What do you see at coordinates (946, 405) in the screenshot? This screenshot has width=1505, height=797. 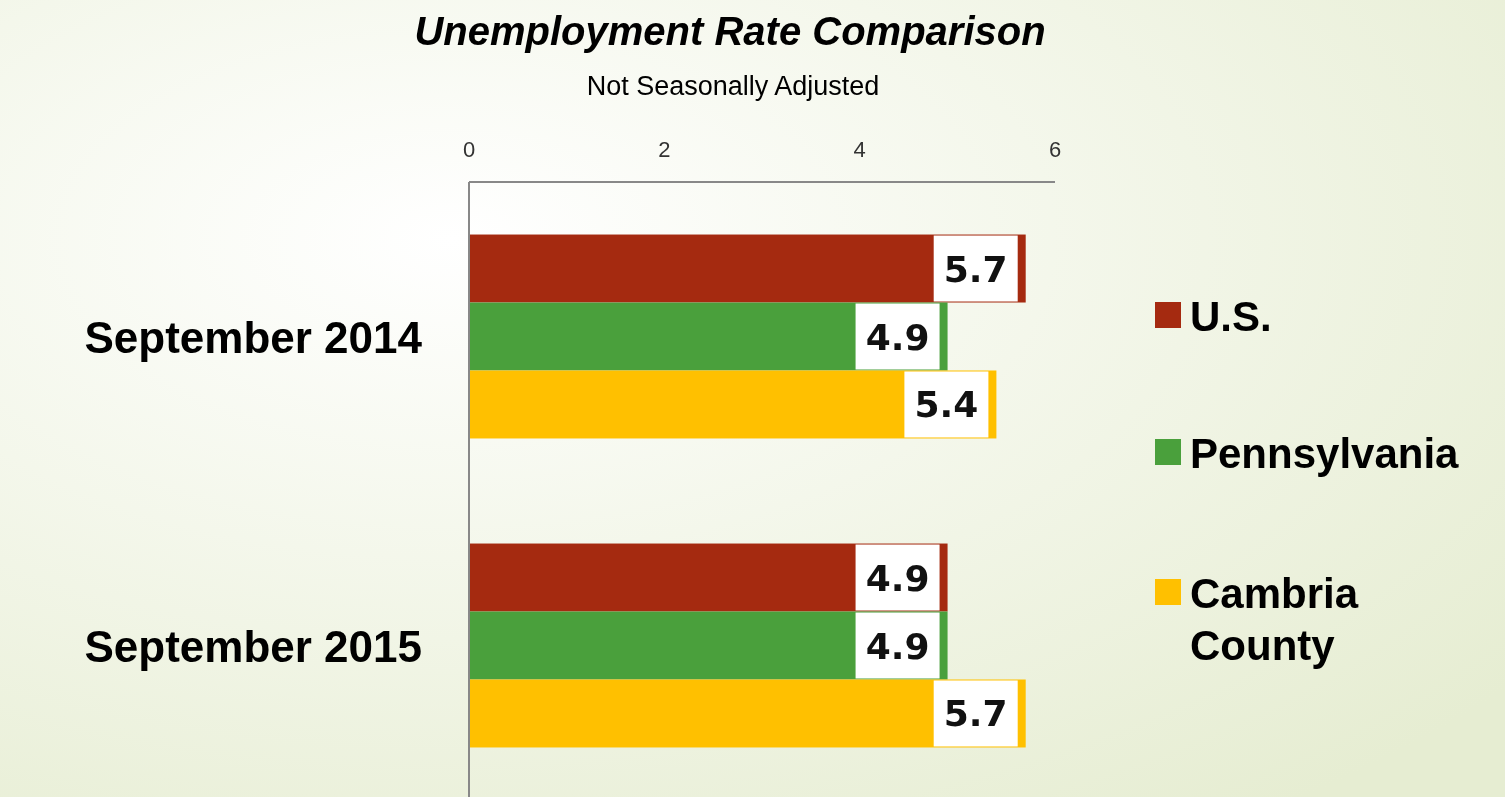 I see `data-label: 5.4` at bounding box center [946, 405].